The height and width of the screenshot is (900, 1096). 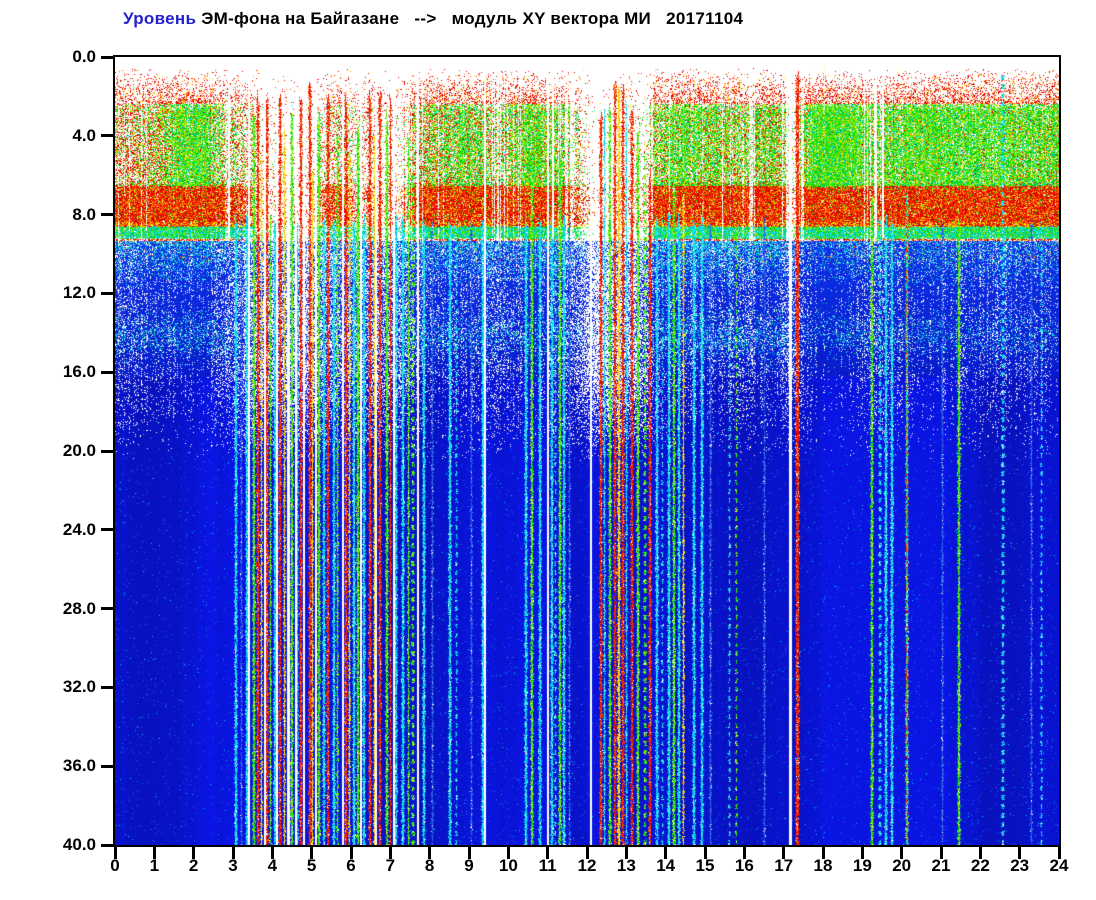 I want to click on y-tick-label: 36.0, so click(x=79, y=766).